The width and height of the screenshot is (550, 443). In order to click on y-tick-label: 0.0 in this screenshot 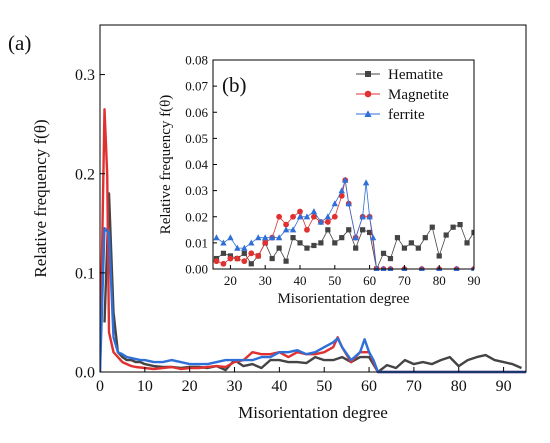, I will do `click(85, 373)`.